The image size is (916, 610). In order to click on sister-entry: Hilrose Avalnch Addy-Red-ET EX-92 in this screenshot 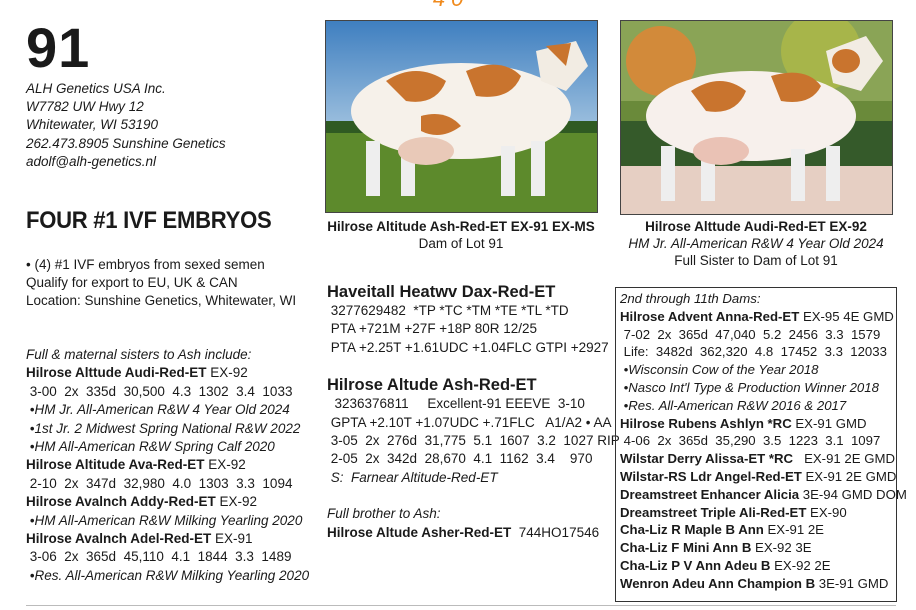, I will do `click(167, 502)`.